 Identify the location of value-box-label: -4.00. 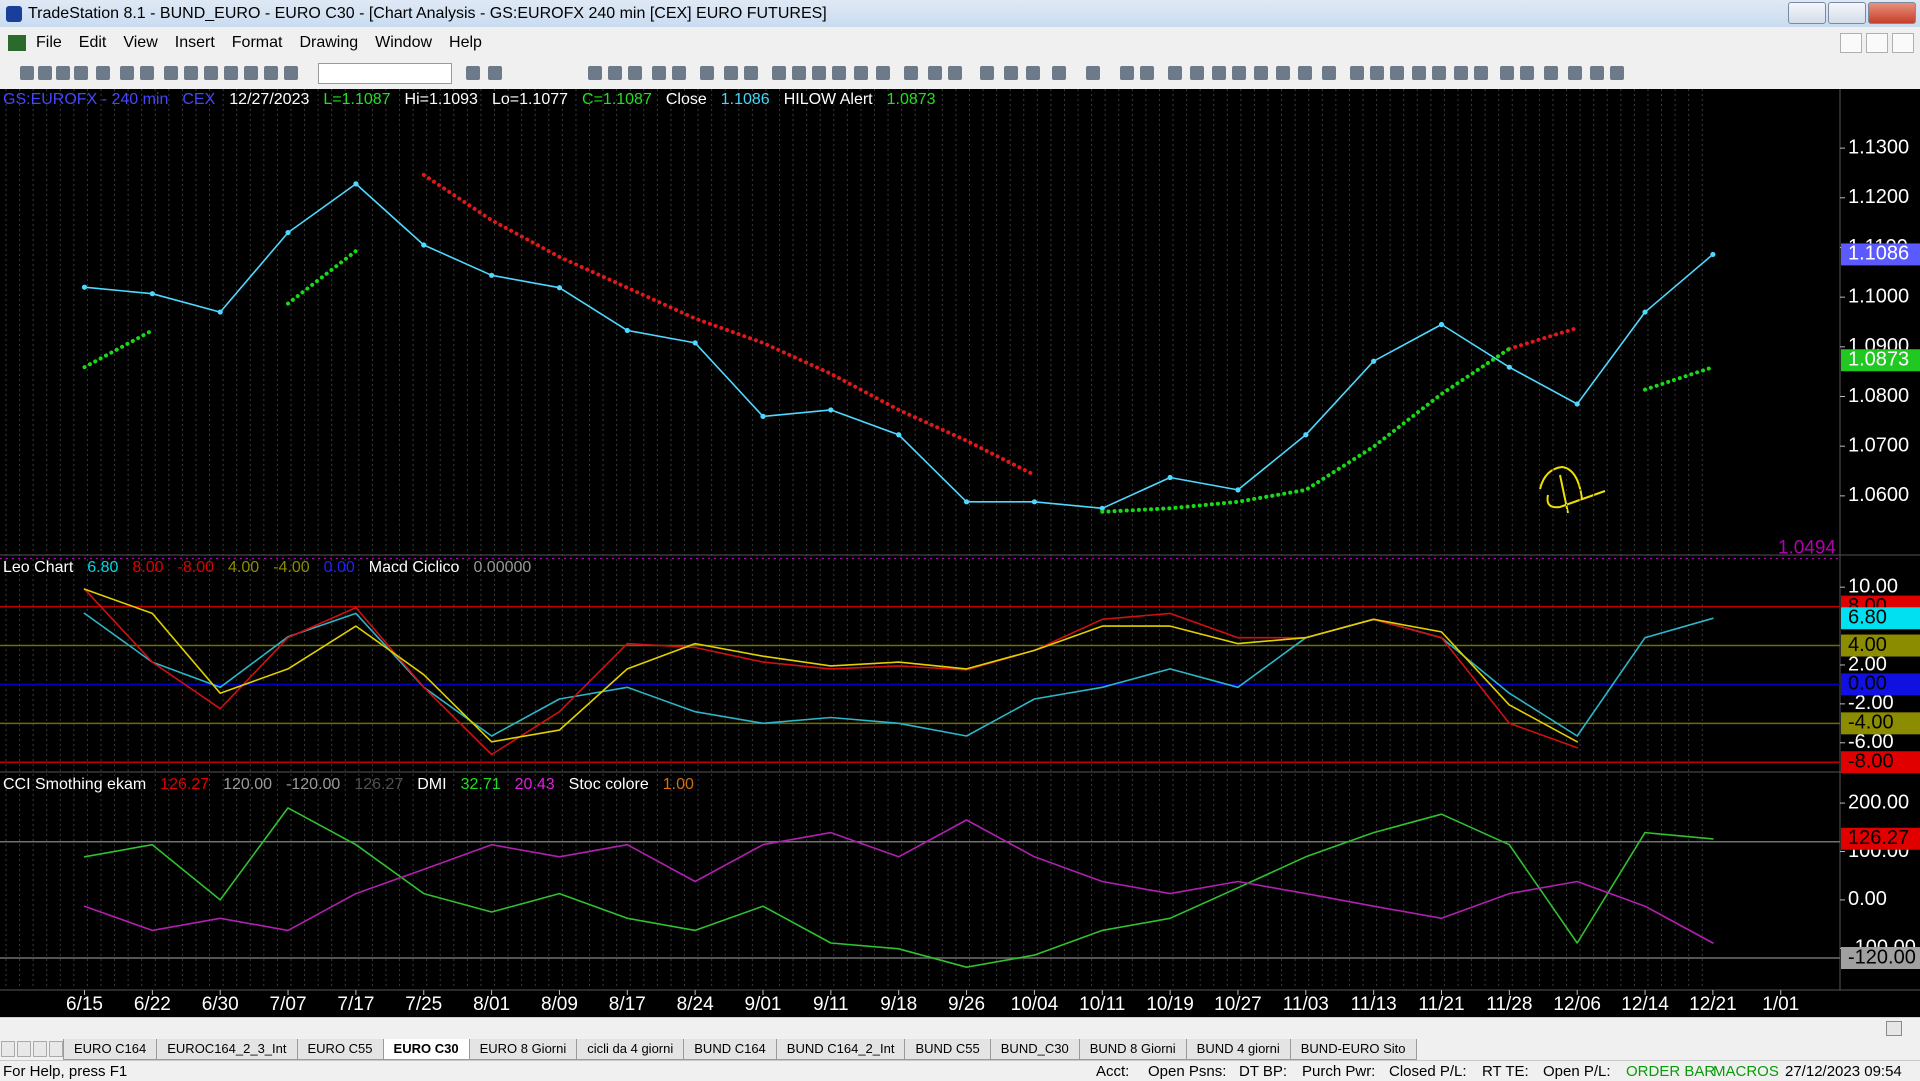
(1871, 723).